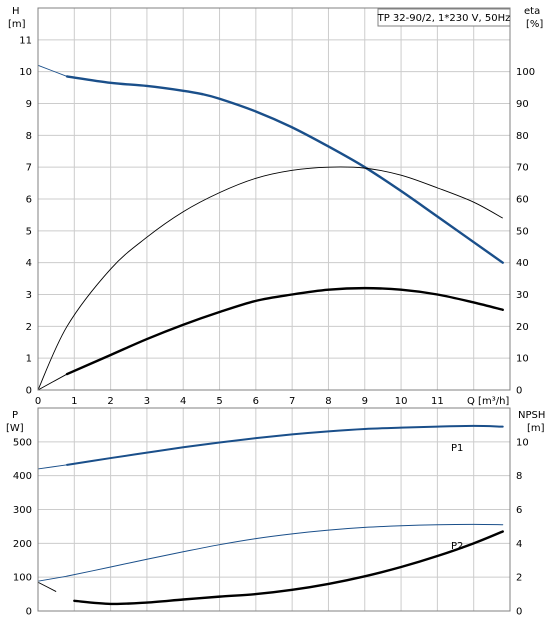  Describe the element at coordinates (16, 11) in the screenshot. I see `top-y-left-label: H` at that location.